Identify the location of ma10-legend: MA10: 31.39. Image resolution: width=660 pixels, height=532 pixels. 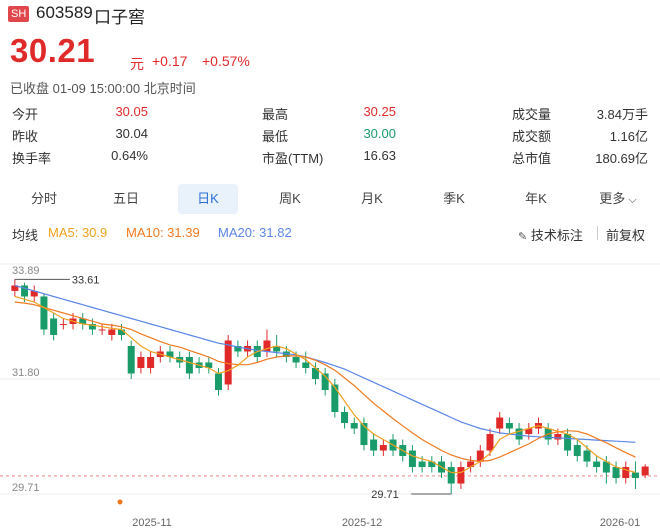
(163, 232).